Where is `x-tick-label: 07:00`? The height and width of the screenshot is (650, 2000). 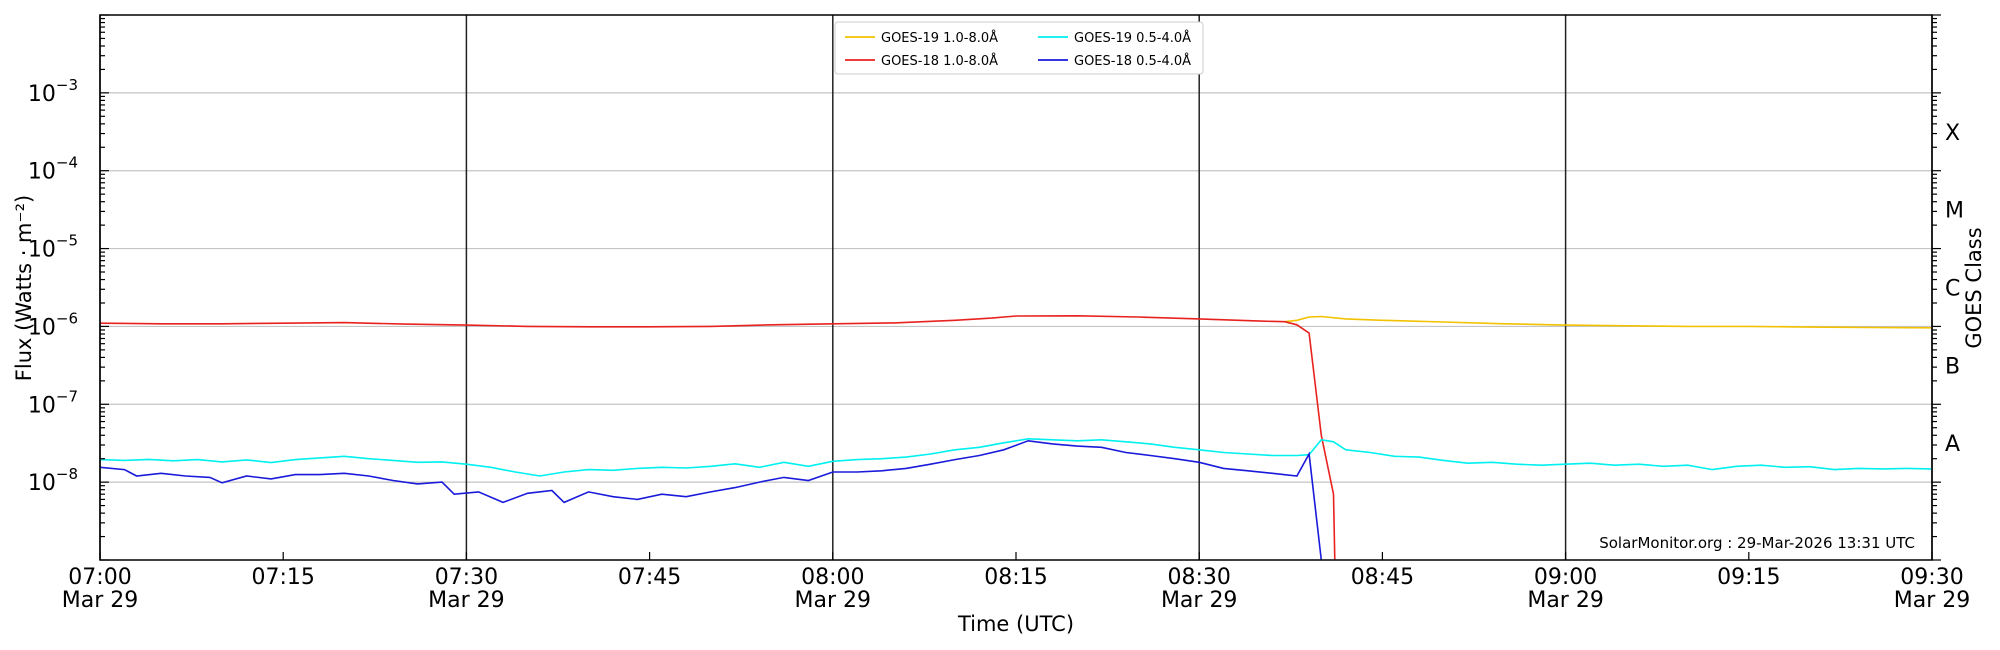
x-tick-label: 07:00 is located at coordinates (99, 577).